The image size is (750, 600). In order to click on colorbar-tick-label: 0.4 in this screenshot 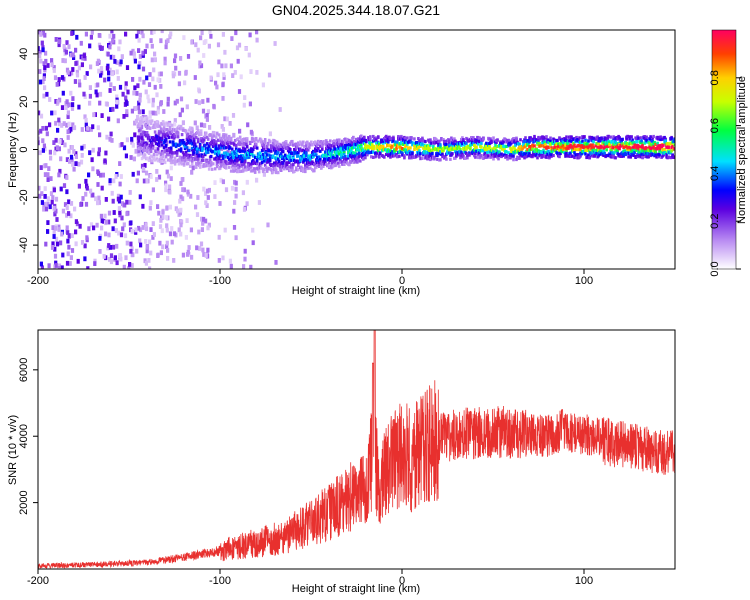, I will do `click(715, 173)`.